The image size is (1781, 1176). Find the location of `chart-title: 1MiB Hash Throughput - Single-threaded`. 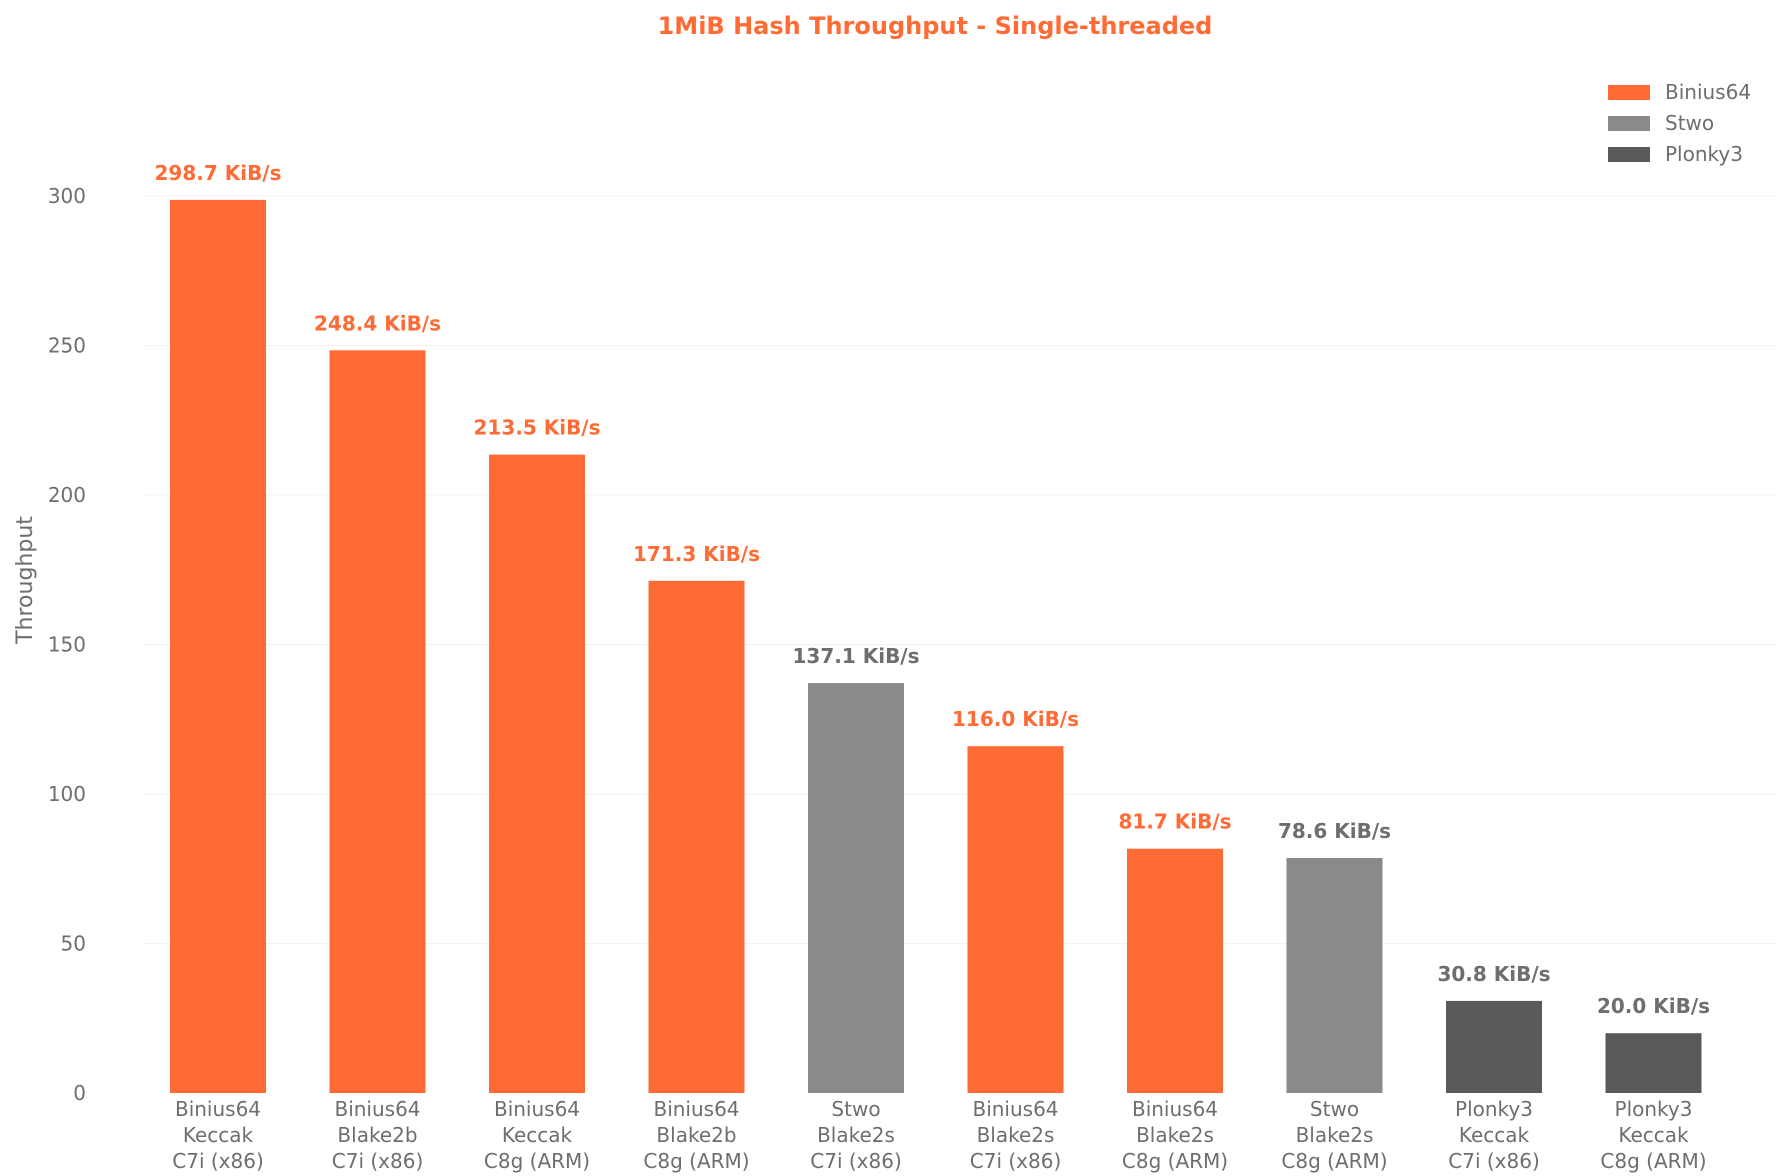

chart-title: 1MiB Hash Throughput - Single-threaded is located at coordinates (935, 26).